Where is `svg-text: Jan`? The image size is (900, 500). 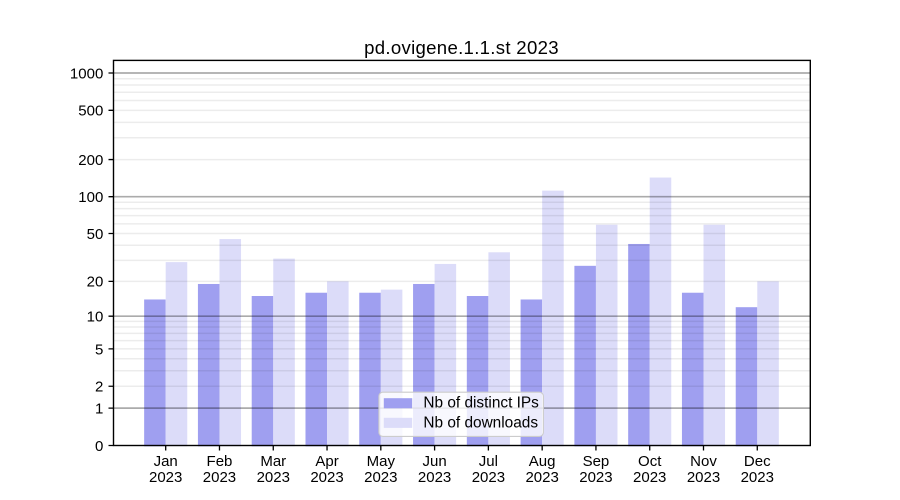 svg-text: Jan is located at coordinates (166, 461).